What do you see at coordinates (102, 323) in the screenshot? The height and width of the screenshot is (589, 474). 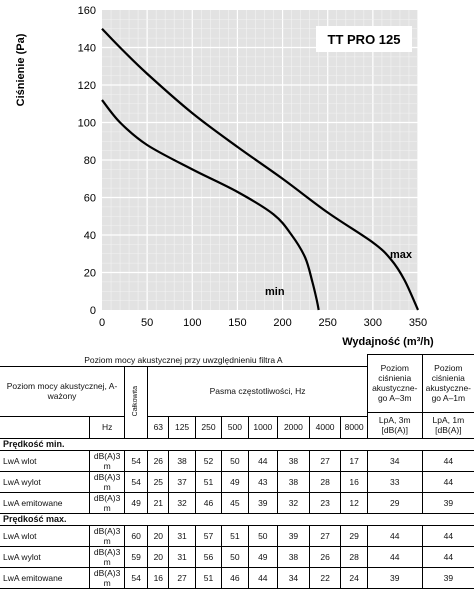 I see `x-tick-label: 0` at bounding box center [102, 323].